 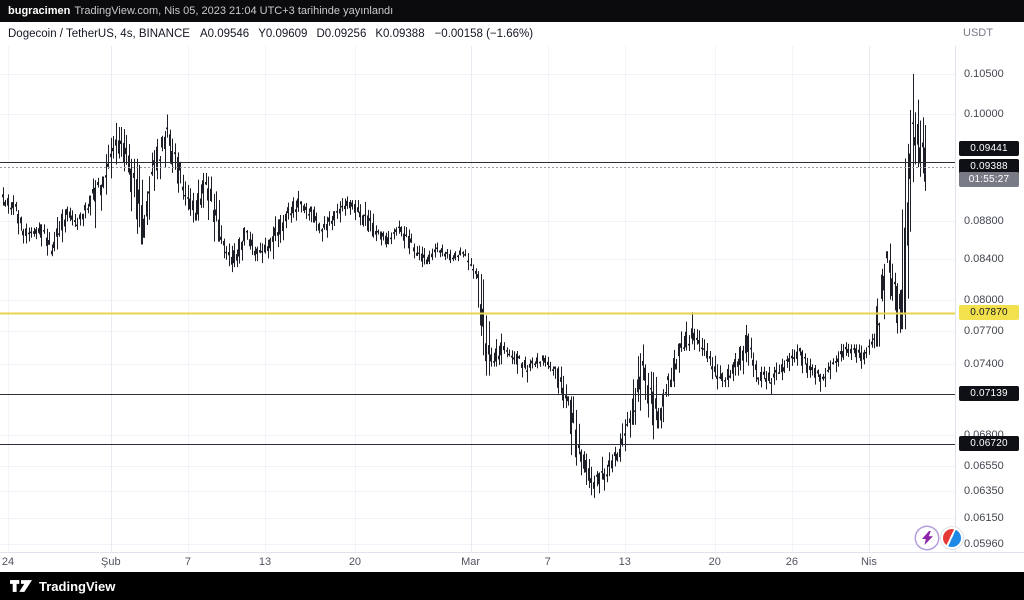 I want to click on time-axis-label: Mar, so click(x=471, y=562).